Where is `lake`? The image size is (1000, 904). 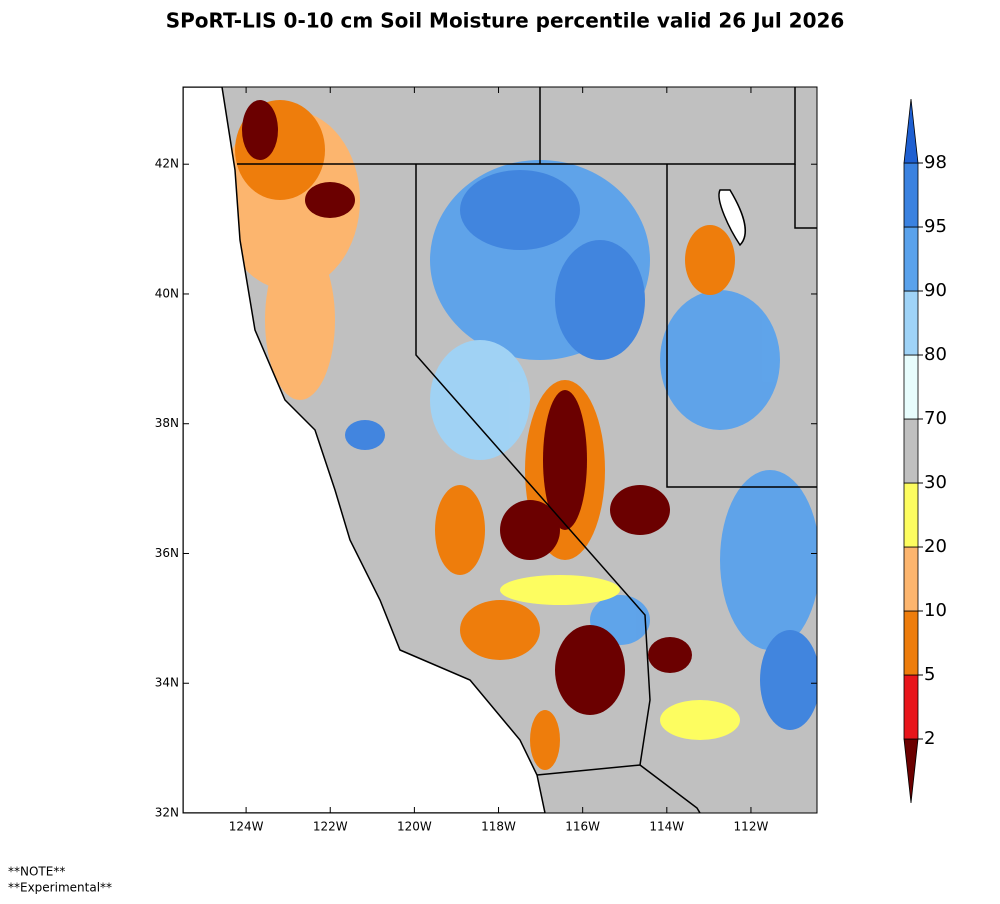
lake is located at coordinates (732, 218).